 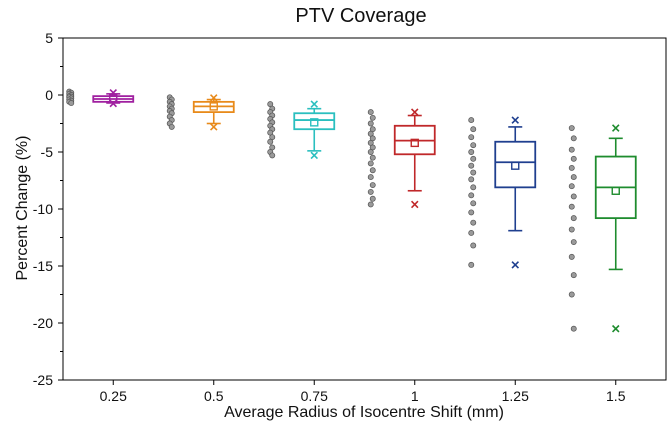 What do you see at coordinates (364, 412) in the screenshot?
I see `x-axis-label: Average Radius of Isocentre Shift (mm)` at bounding box center [364, 412].